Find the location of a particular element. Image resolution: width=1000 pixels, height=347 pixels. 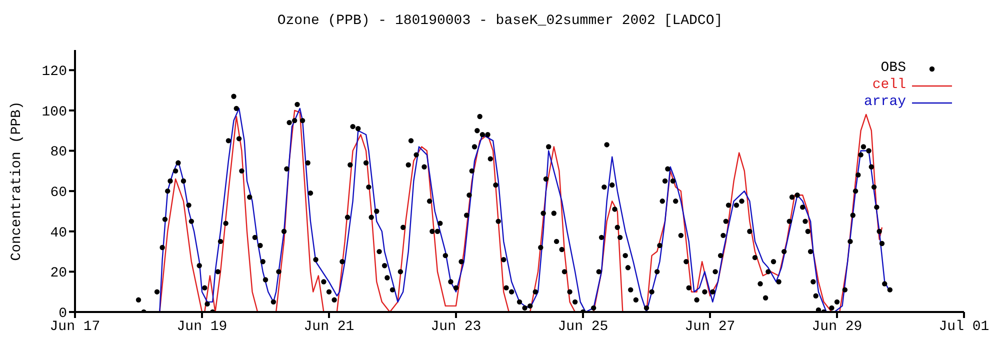

y-tick-label: 60 is located at coordinates (58, 193).